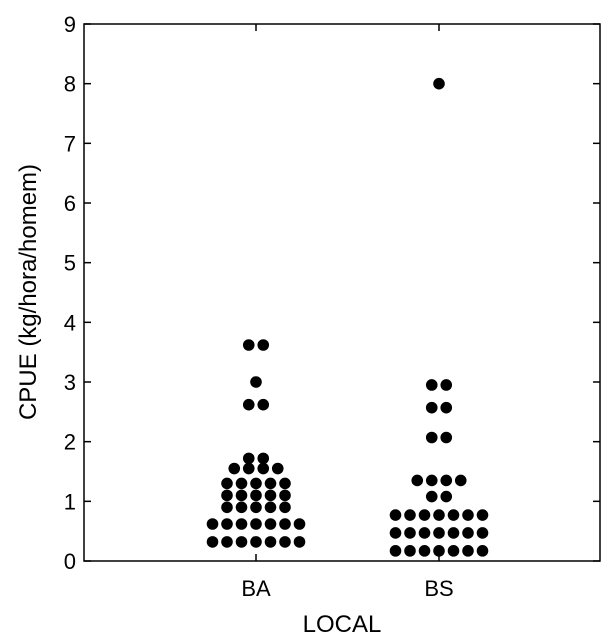 This screenshot has height=640, width=607. What do you see at coordinates (342, 624) in the screenshot?
I see `x-axis-title: LOCAL` at bounding box center [342, 624].